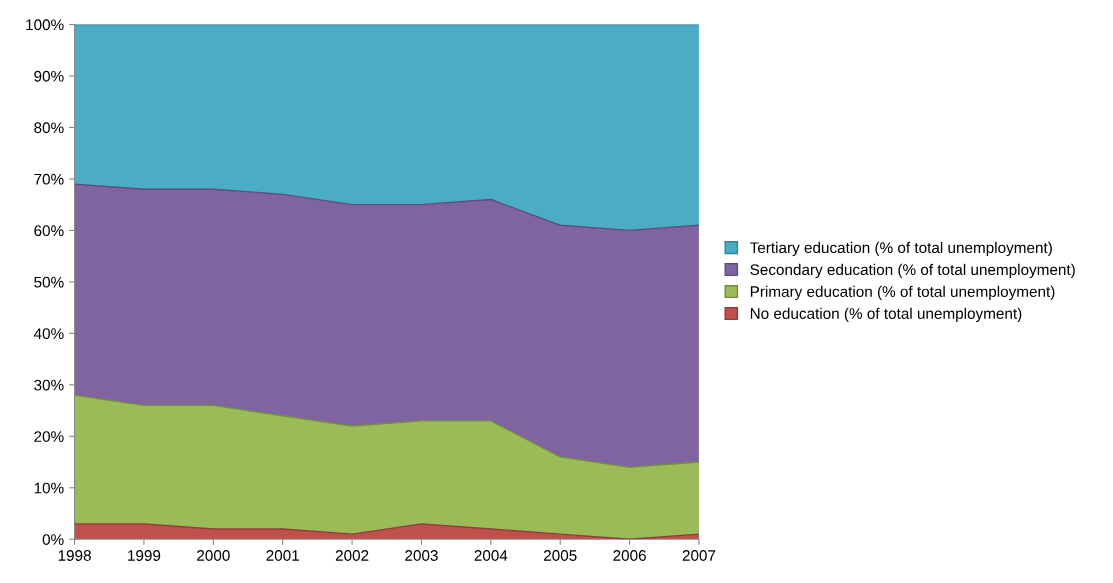 Image resolution: width=1113 pixels, height=583 pixels. What do you see at coordinates (49, 385) in the screenshot?
I see `y-tick-label: 30%` at bounding box center [49, 385].